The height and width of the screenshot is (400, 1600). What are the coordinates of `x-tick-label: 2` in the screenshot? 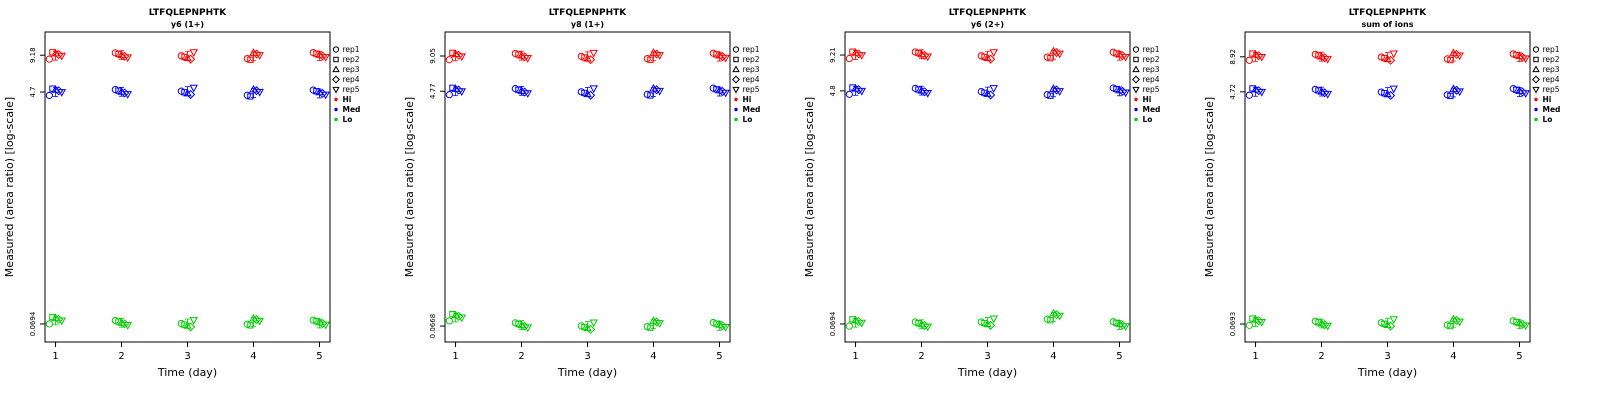 It's located at (121, 356).